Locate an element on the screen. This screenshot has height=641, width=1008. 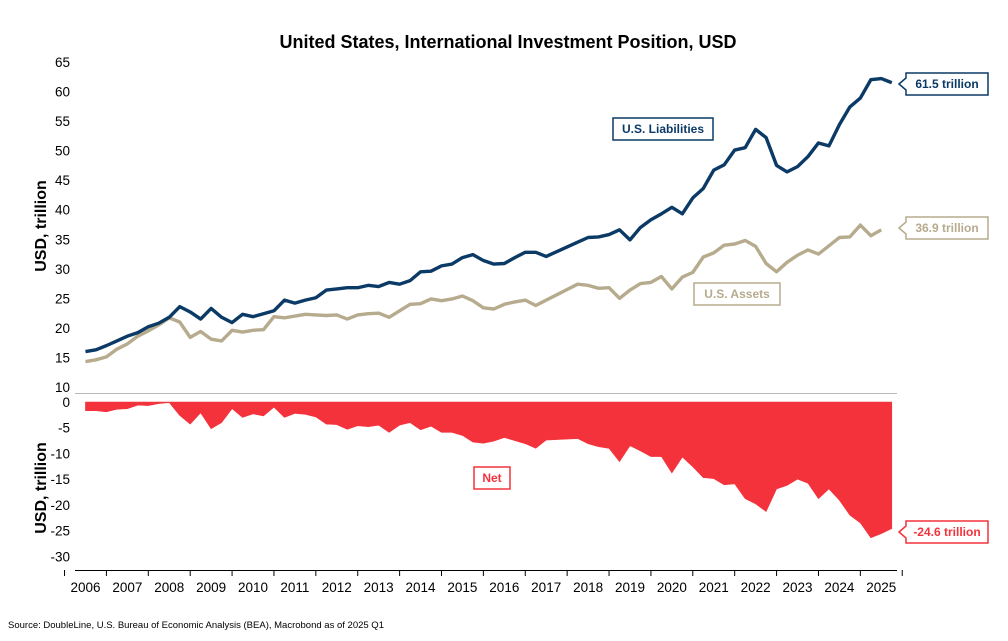
upper-y-tick-label: 20 is located at coordinates (62, 328).